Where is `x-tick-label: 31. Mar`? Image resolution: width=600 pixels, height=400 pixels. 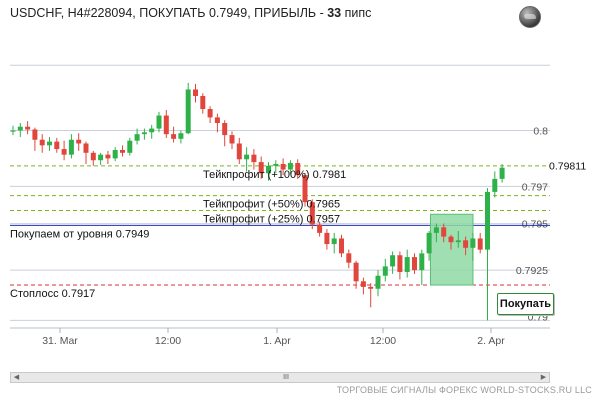 x-tick-label: 31. Mar is located at coordinates (60, 341).